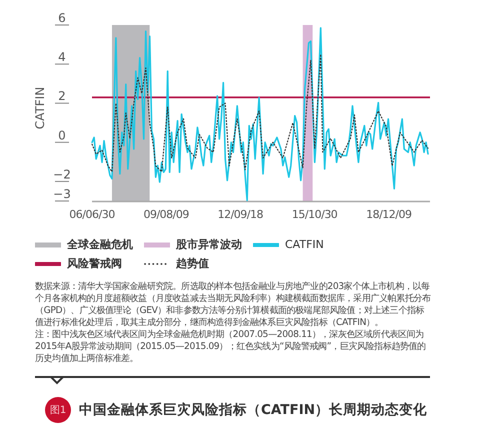 Image resolution: width=494 pixels, height=441 pixels. Describe the element at coordinates (62, 194) in the screenshot. I see `y-tick-label: −3` at that location.